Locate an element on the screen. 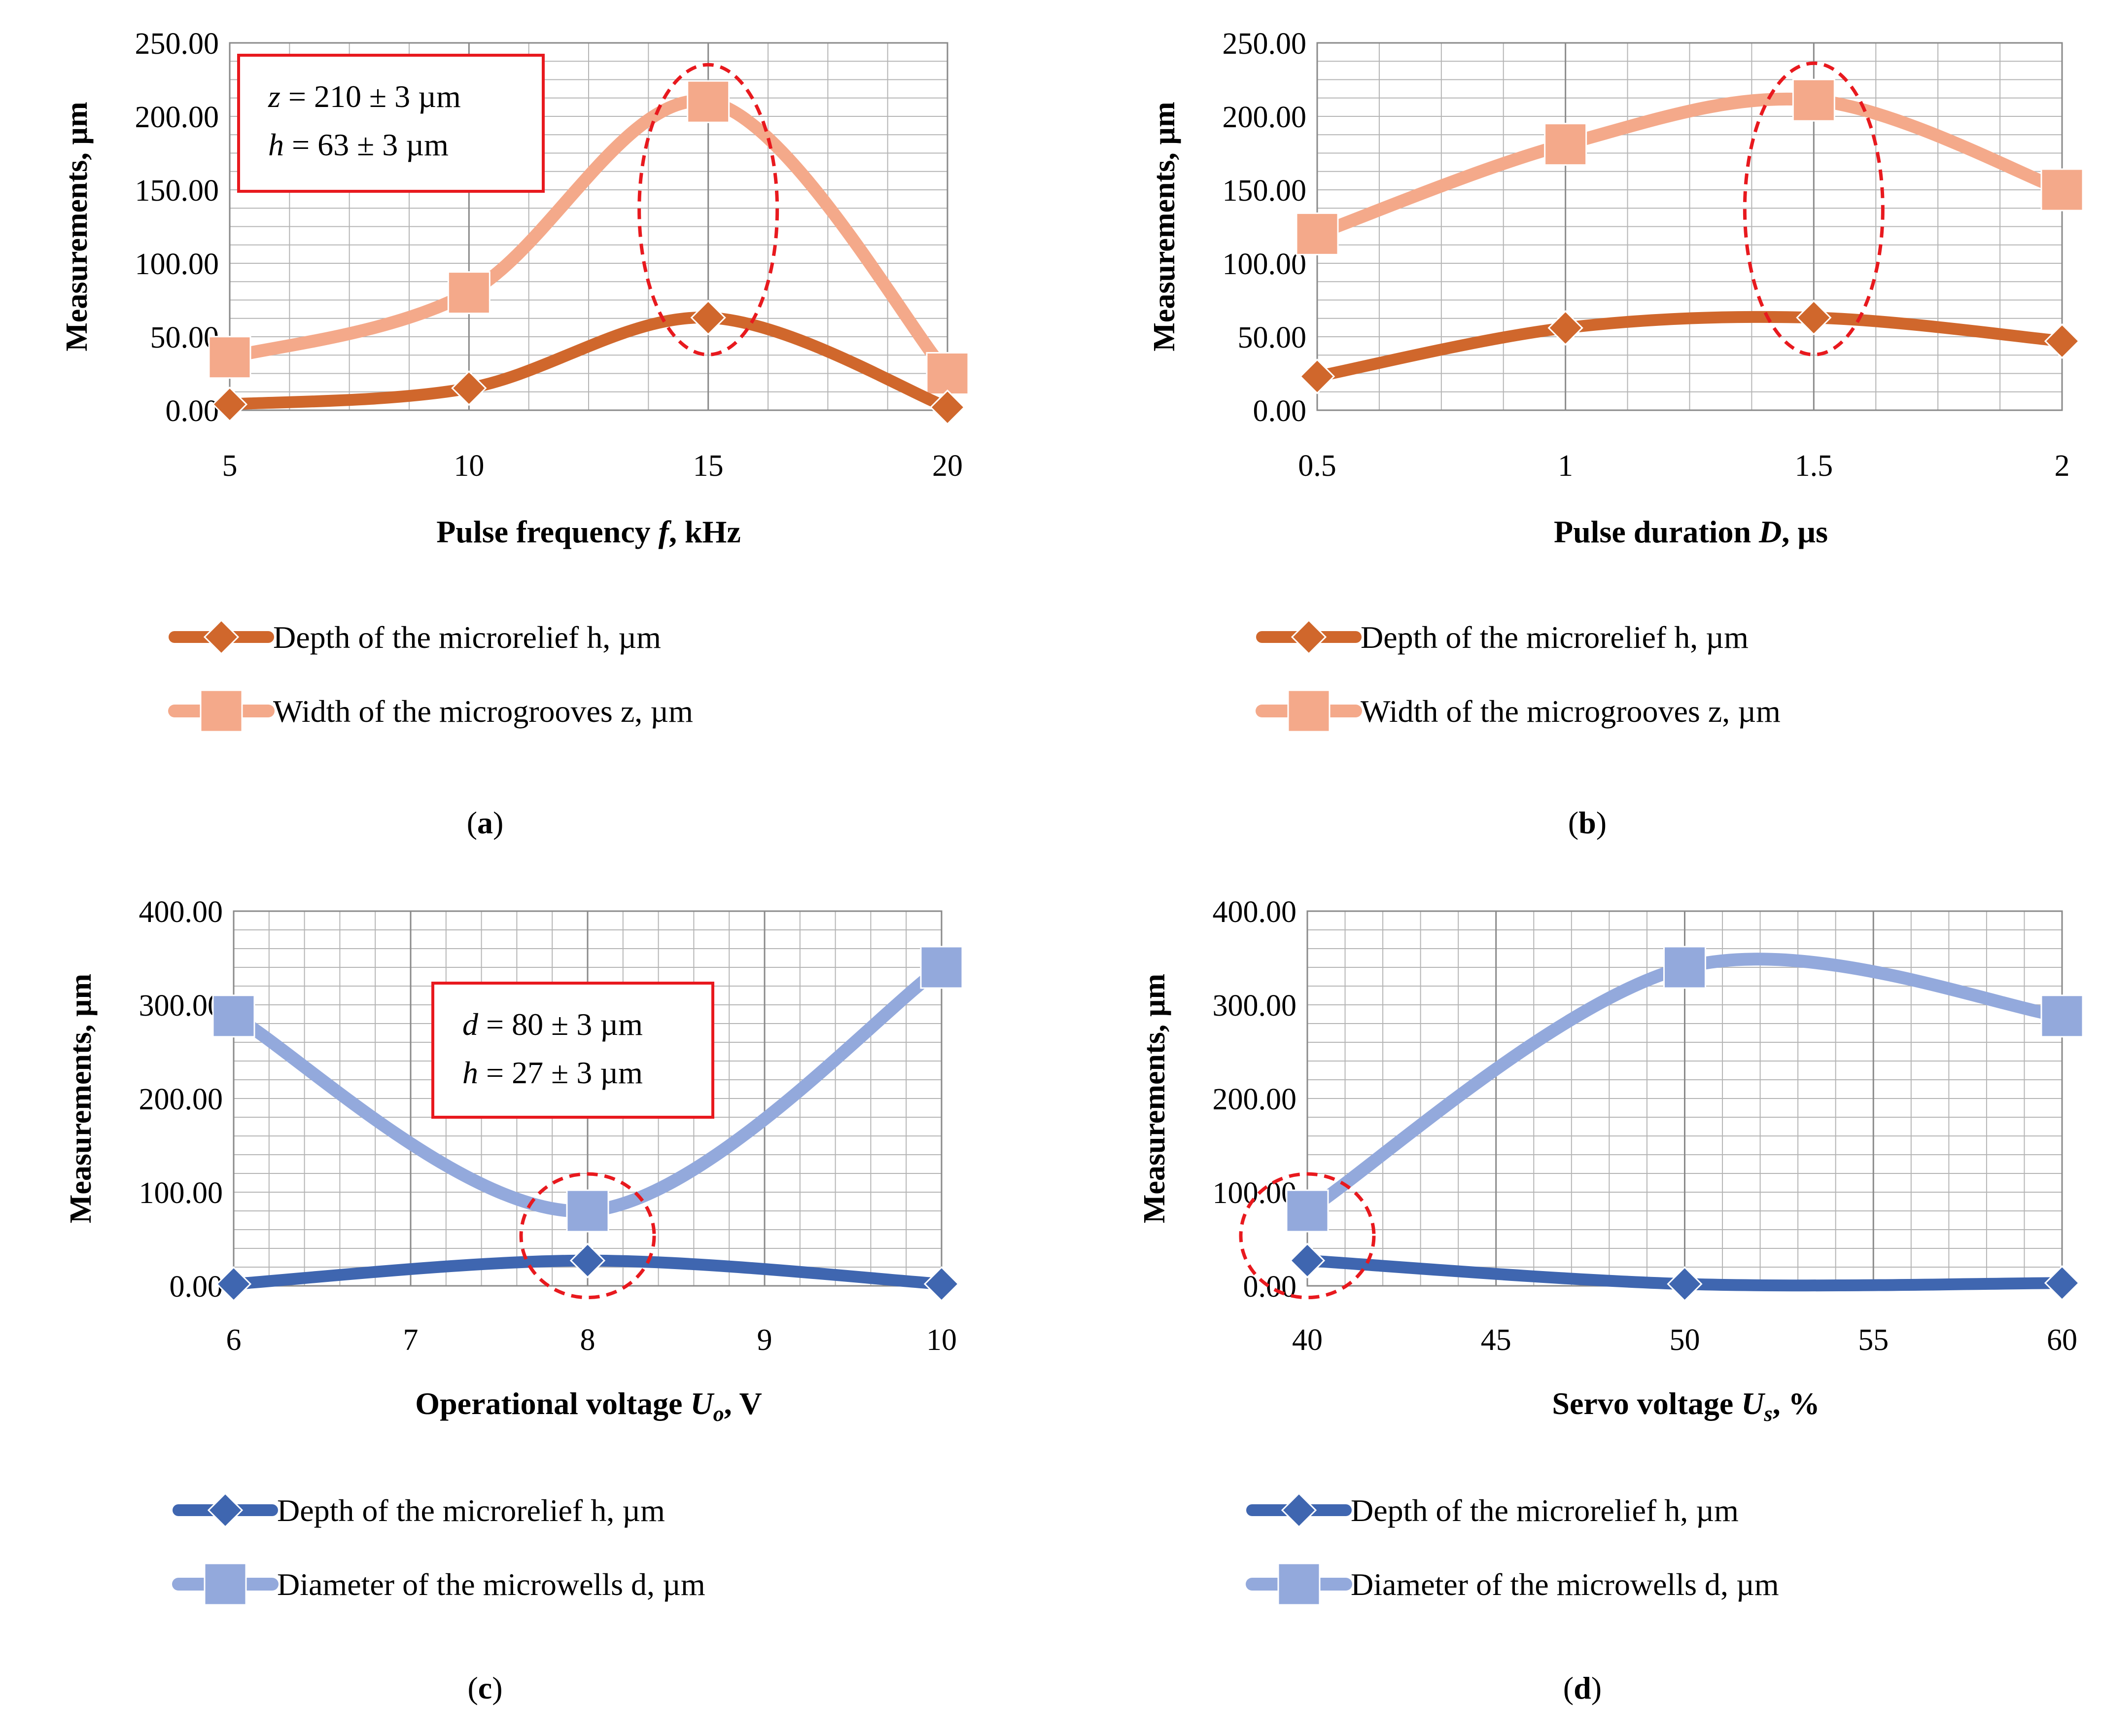 This screenshot has width=2101, height=1736. x-tick-label: 6 is located at coordinates (234, 1340).